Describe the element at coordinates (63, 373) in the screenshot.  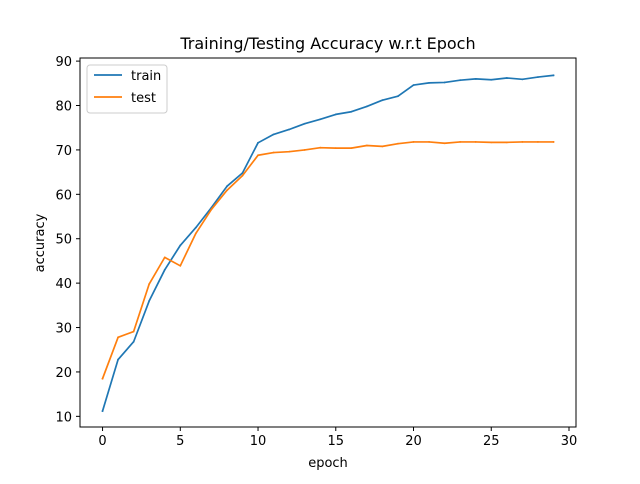
I see `y-tick-label: 20` at that location.